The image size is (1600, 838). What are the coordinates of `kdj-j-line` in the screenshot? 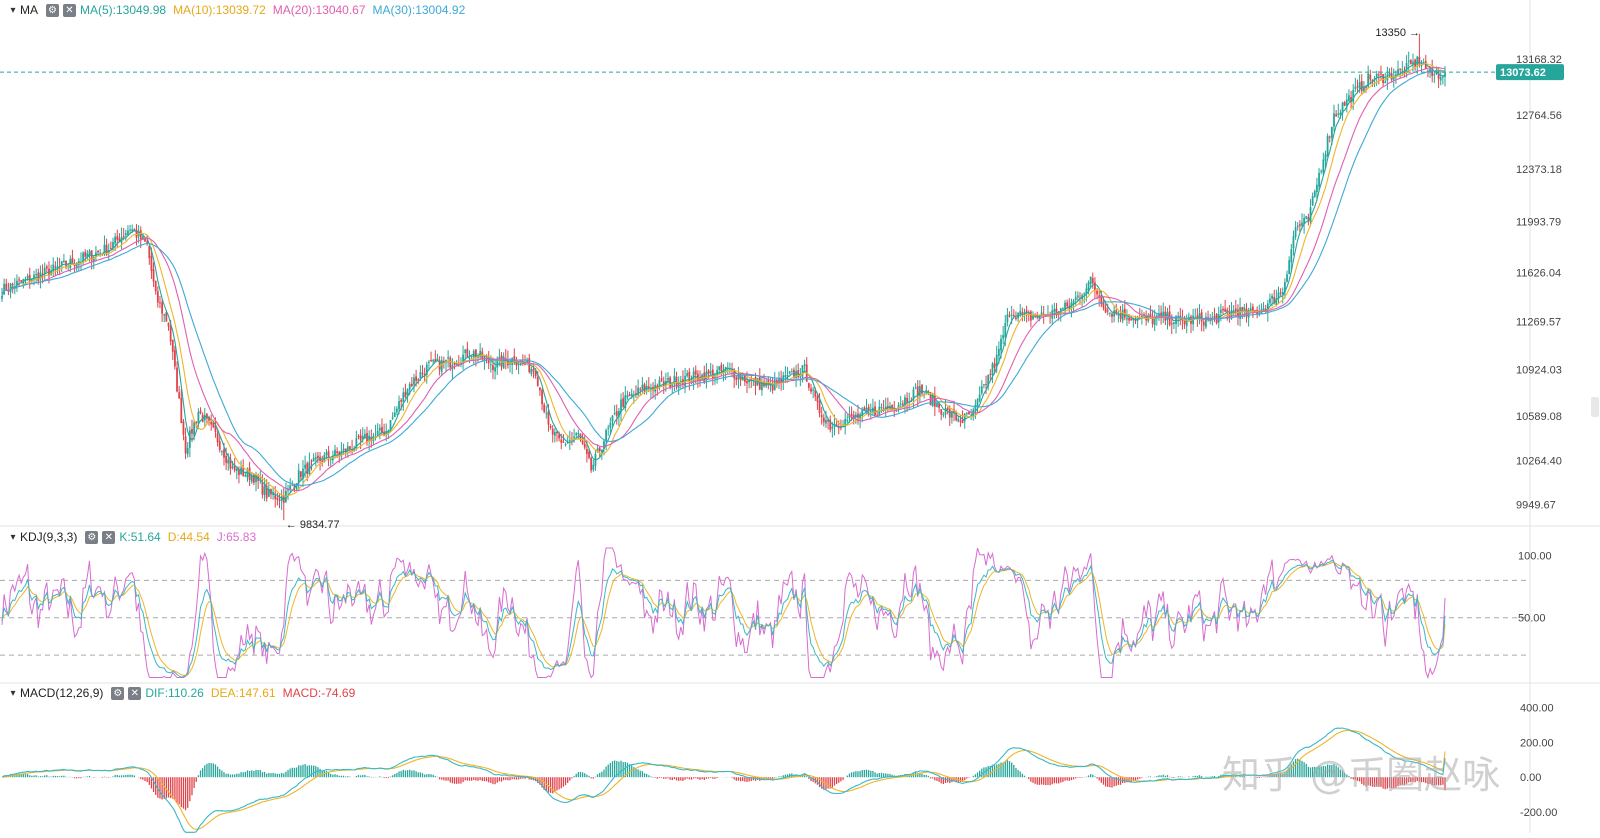 It's located at (723, 613).